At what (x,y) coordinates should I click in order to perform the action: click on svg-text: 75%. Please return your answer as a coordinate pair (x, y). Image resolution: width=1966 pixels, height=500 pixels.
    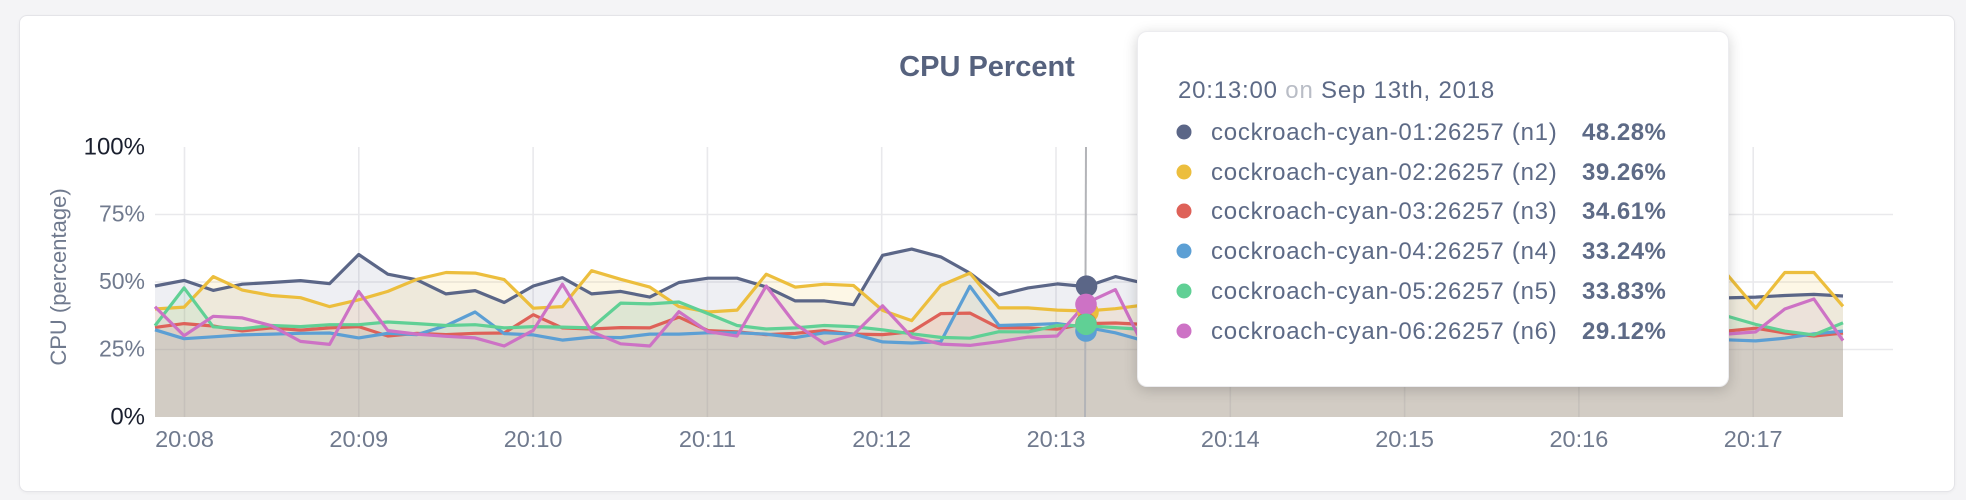
    Looking at the image, I should click on (122, 214).